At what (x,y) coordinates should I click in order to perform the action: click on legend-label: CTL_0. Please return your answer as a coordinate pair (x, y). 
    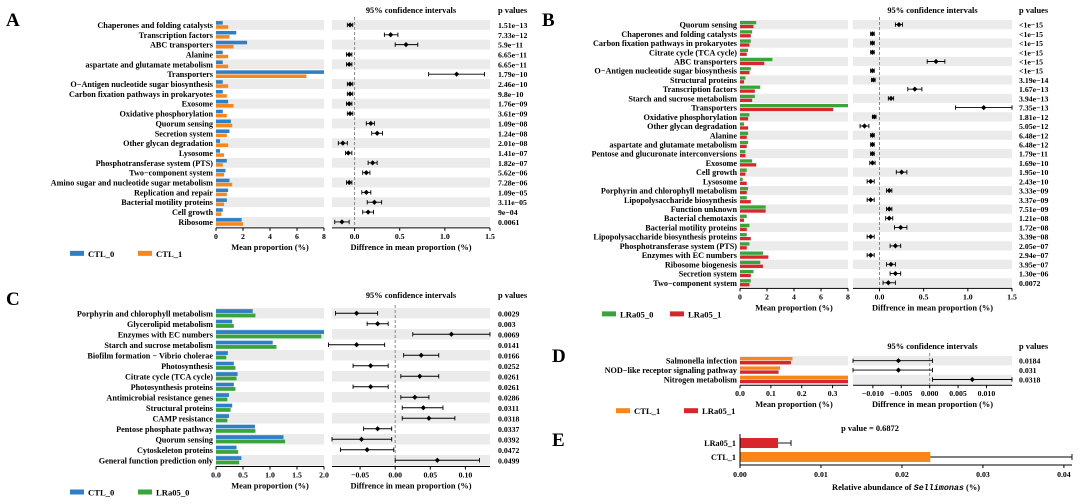
    Looking at the image, I should click on (101, 493).